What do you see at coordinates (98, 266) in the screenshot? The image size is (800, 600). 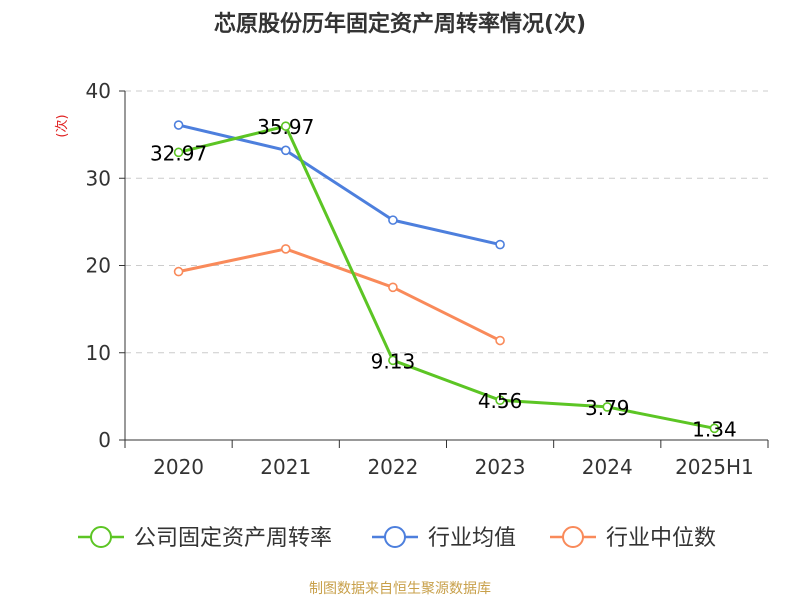 I see `y-tick-label: 20` at bounding box center [98, 266].